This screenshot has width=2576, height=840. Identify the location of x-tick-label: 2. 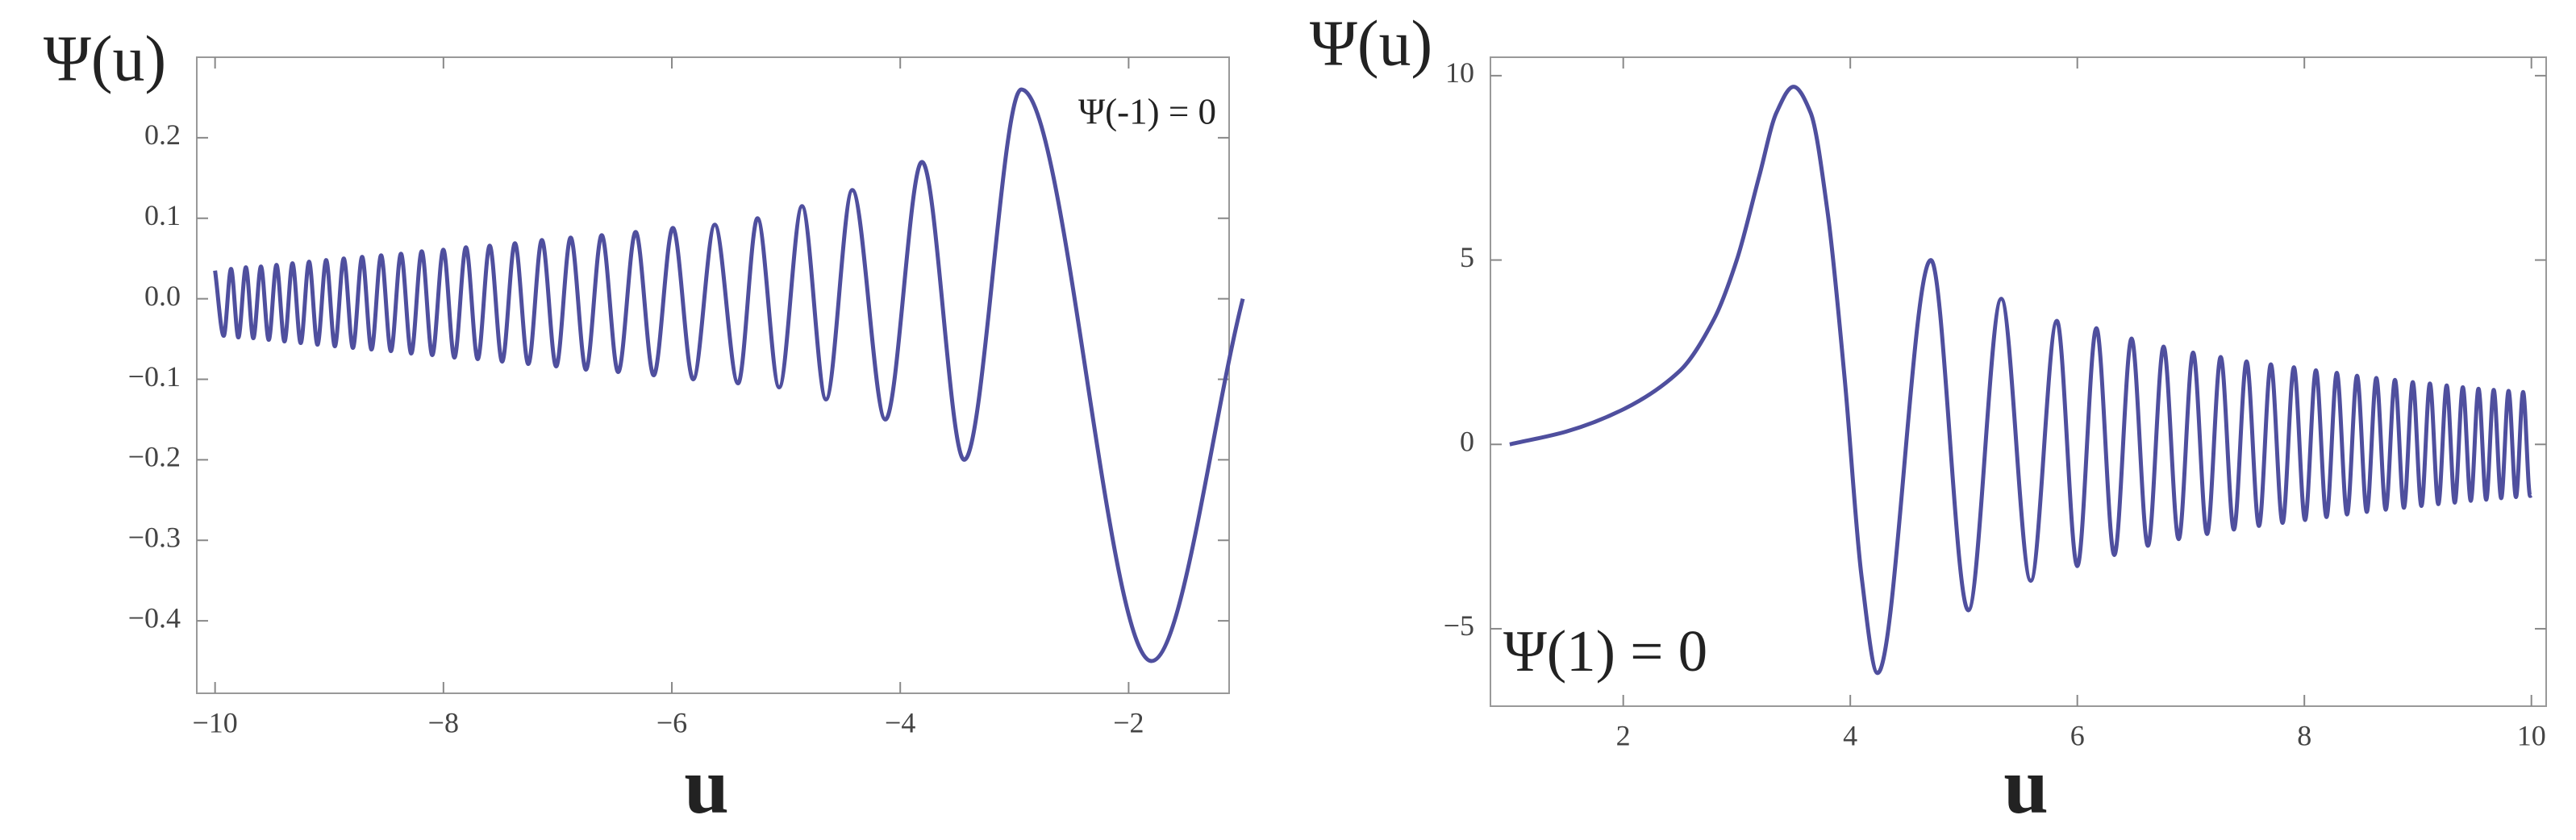
(1623, 735).